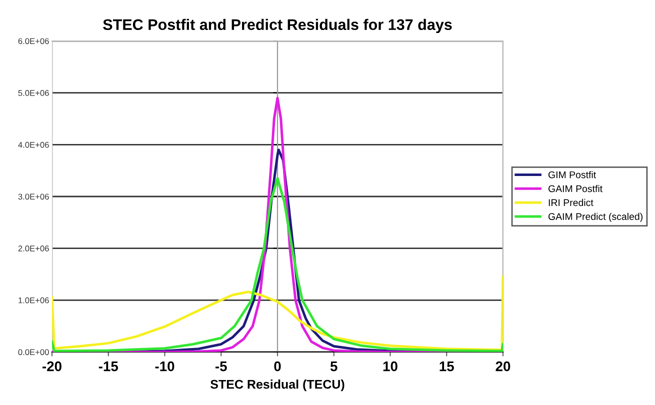 Image resolution: width=655 pixels, height=405 pixels. What do you see at coordinates (33, 352) in the screenshot?
I see `y-tick-label: 0.0E+00` at bounding box center [33, 352].